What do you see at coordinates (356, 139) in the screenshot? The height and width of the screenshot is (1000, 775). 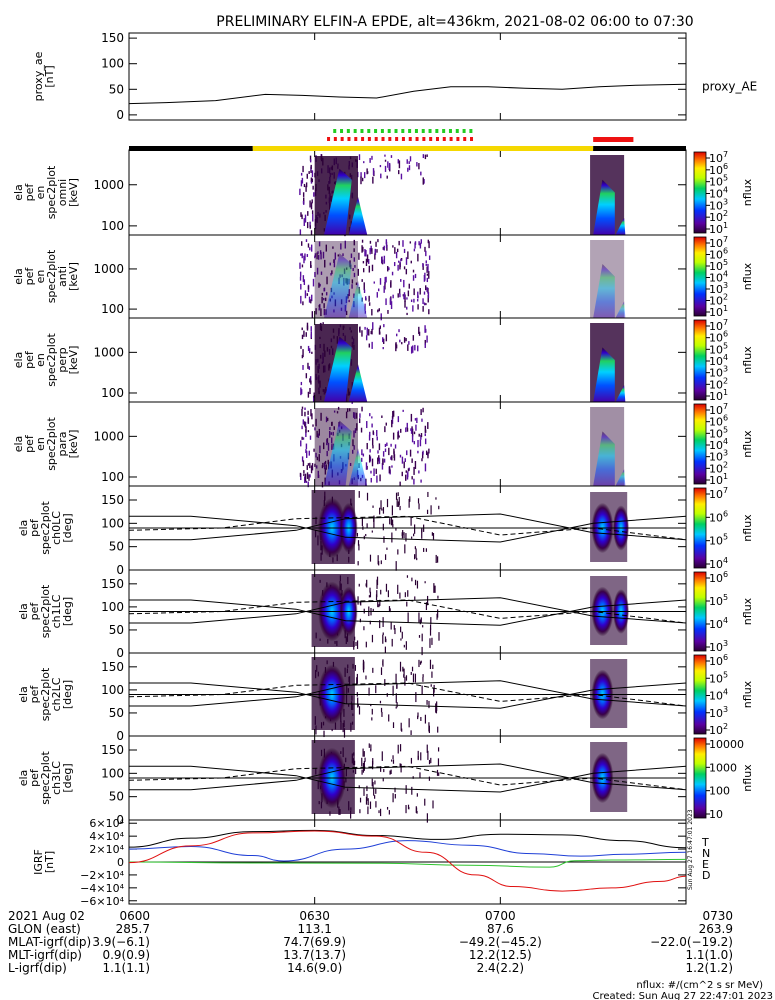 I see `quality-flag-red` at bounding box center [356, 139].